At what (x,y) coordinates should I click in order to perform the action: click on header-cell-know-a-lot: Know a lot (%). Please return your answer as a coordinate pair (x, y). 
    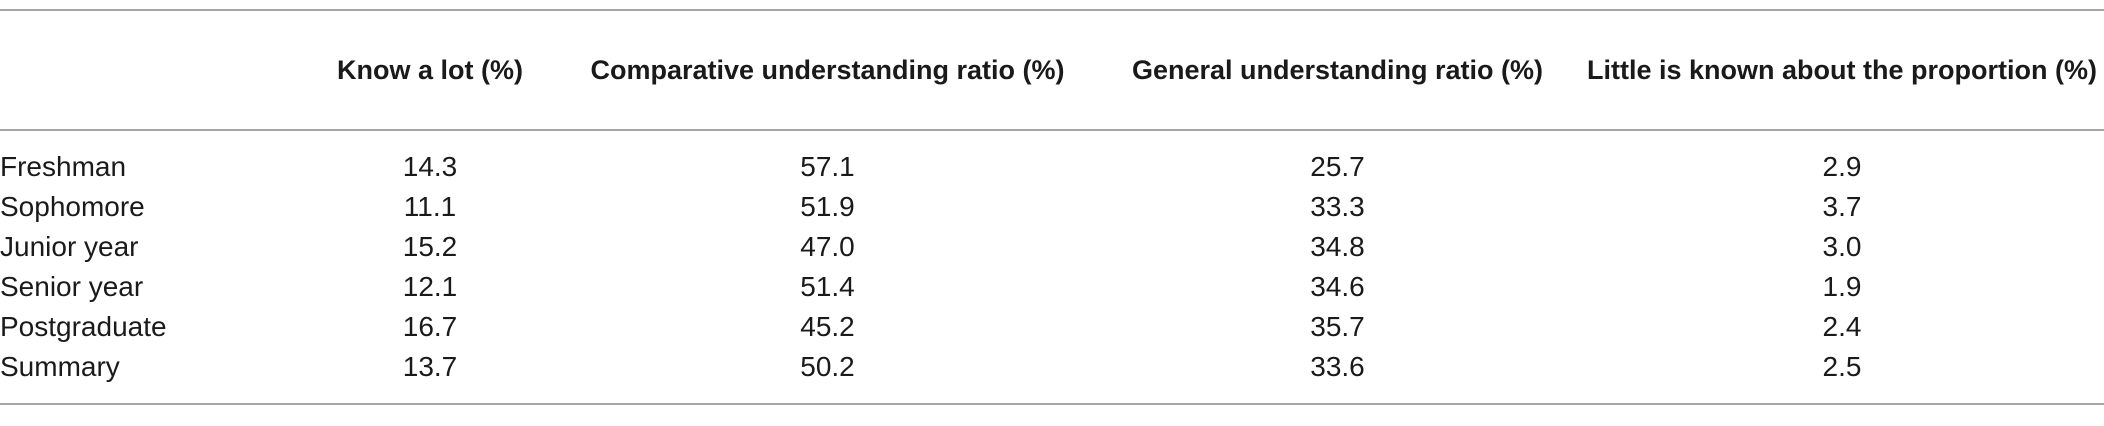
    Looking at the image, I should click on (430, 70).